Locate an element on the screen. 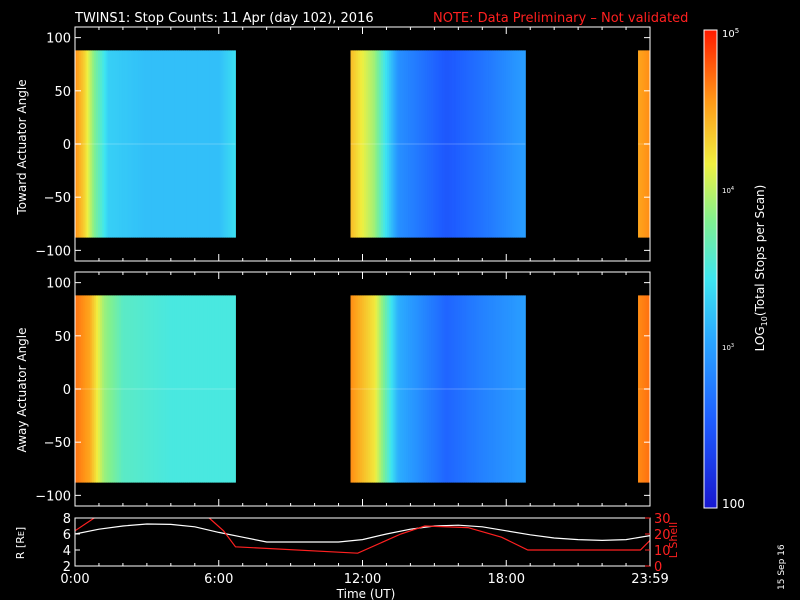 This screenshot has width=800, height=600. date-stamp: 15 Sep 16 is located at coordinates (782, 567).